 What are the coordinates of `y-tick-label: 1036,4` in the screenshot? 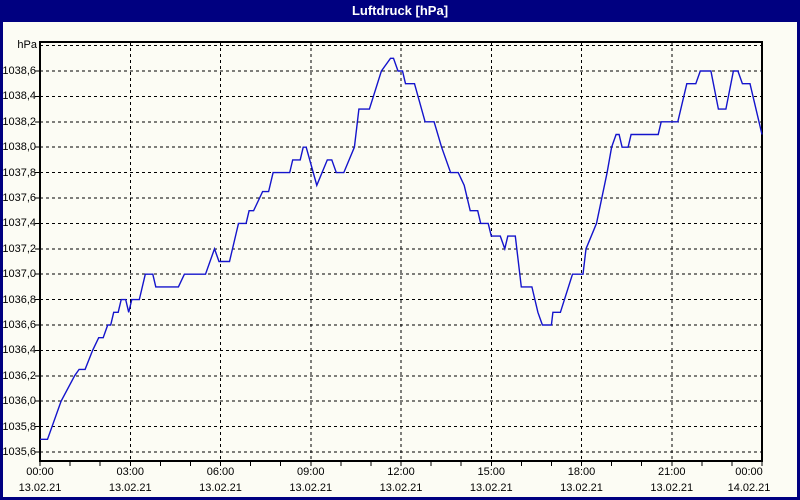 It's located at (19, 350).